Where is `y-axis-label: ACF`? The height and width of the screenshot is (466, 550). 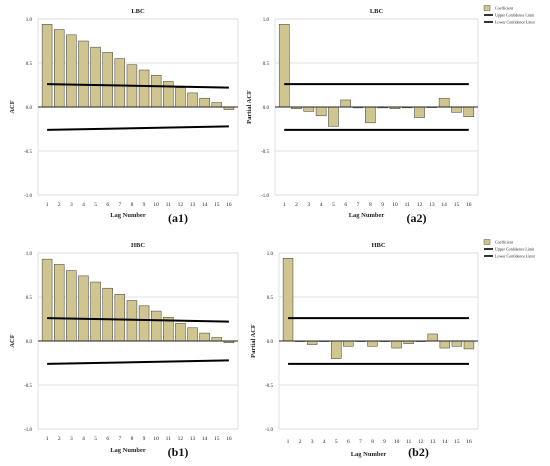 y-axis-label: ACF is located at coordinates (12, 340).